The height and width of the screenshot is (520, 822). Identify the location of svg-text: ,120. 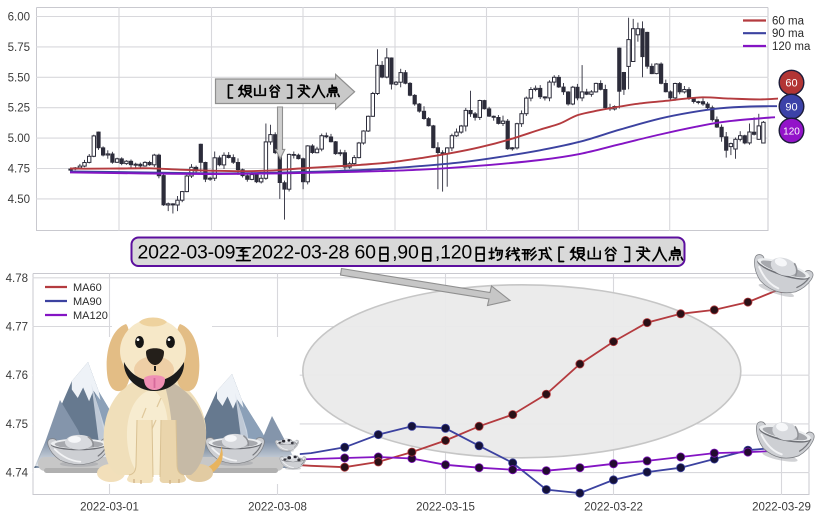
(454, 253).